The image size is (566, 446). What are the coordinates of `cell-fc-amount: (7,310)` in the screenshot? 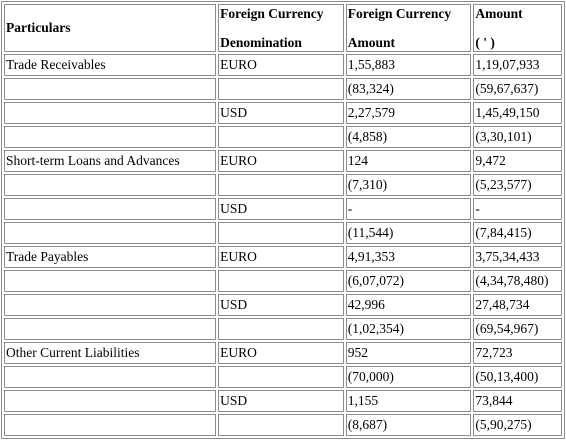 It's located at (408, 185).